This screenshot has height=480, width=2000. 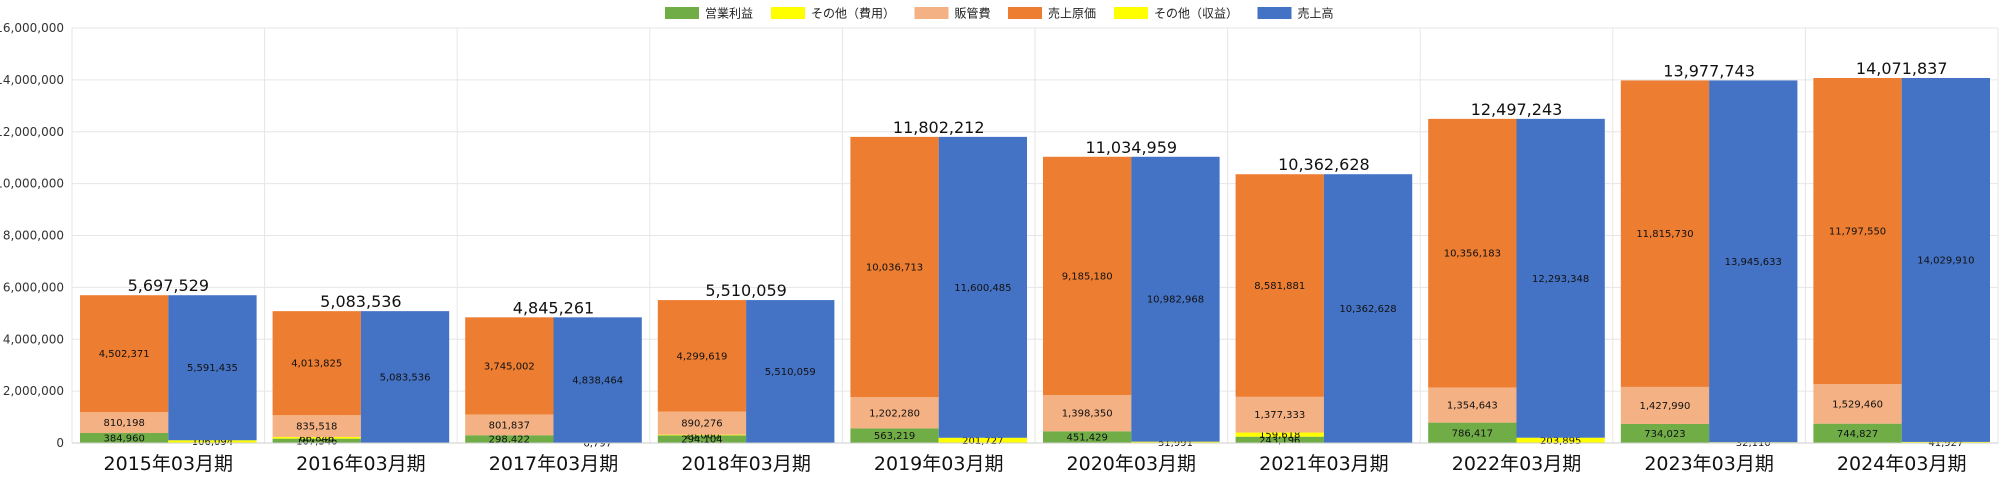 What do you see at coordinates (553, 307) in the screenshot?
I see `total-label: 4,845,261` at bounding box center [553, 307].